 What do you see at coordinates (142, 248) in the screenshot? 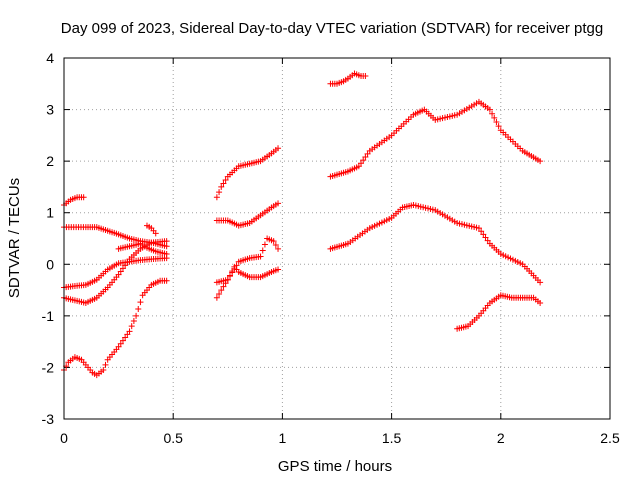
I see `series-arc-a5` at bounding box center [142, 248].